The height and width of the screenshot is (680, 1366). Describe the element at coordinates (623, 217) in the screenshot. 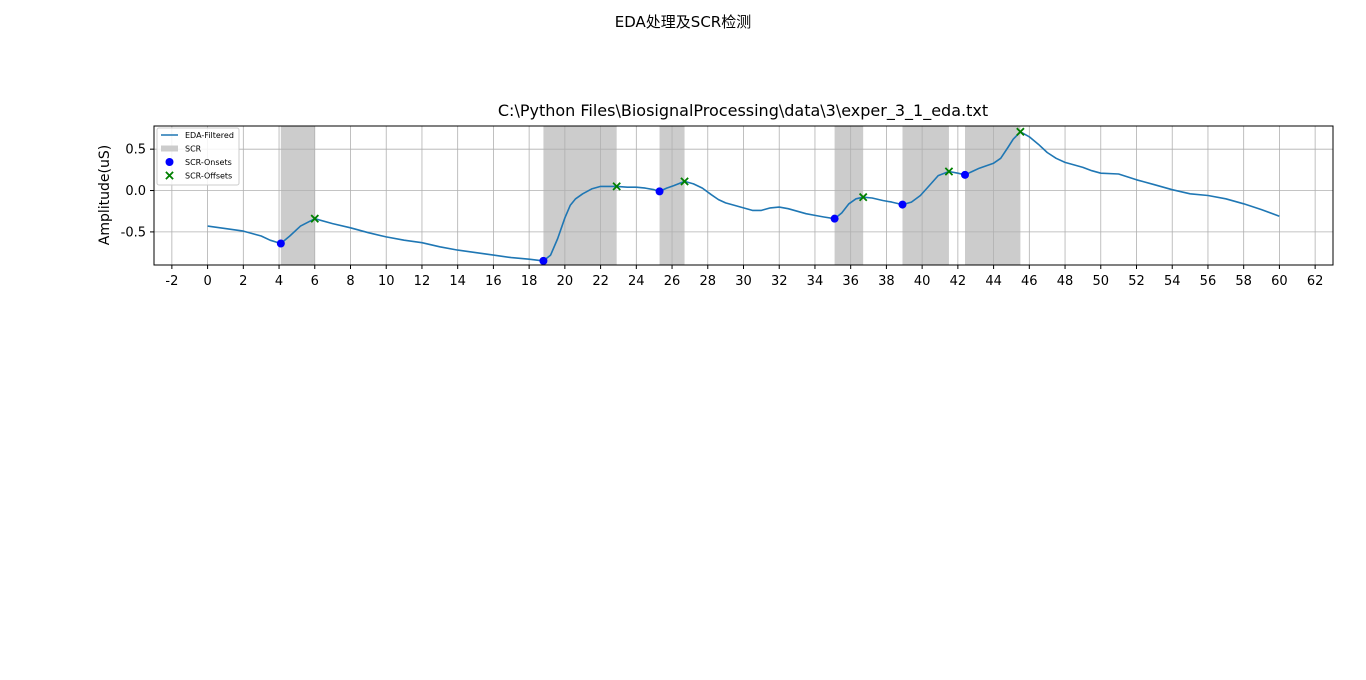

I see `scr-onsets-series` at that location.